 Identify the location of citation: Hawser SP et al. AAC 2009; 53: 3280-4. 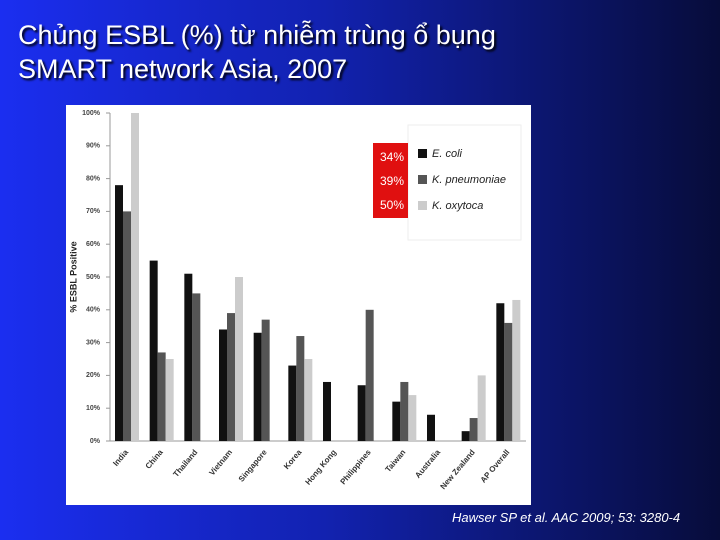
(566, 517).